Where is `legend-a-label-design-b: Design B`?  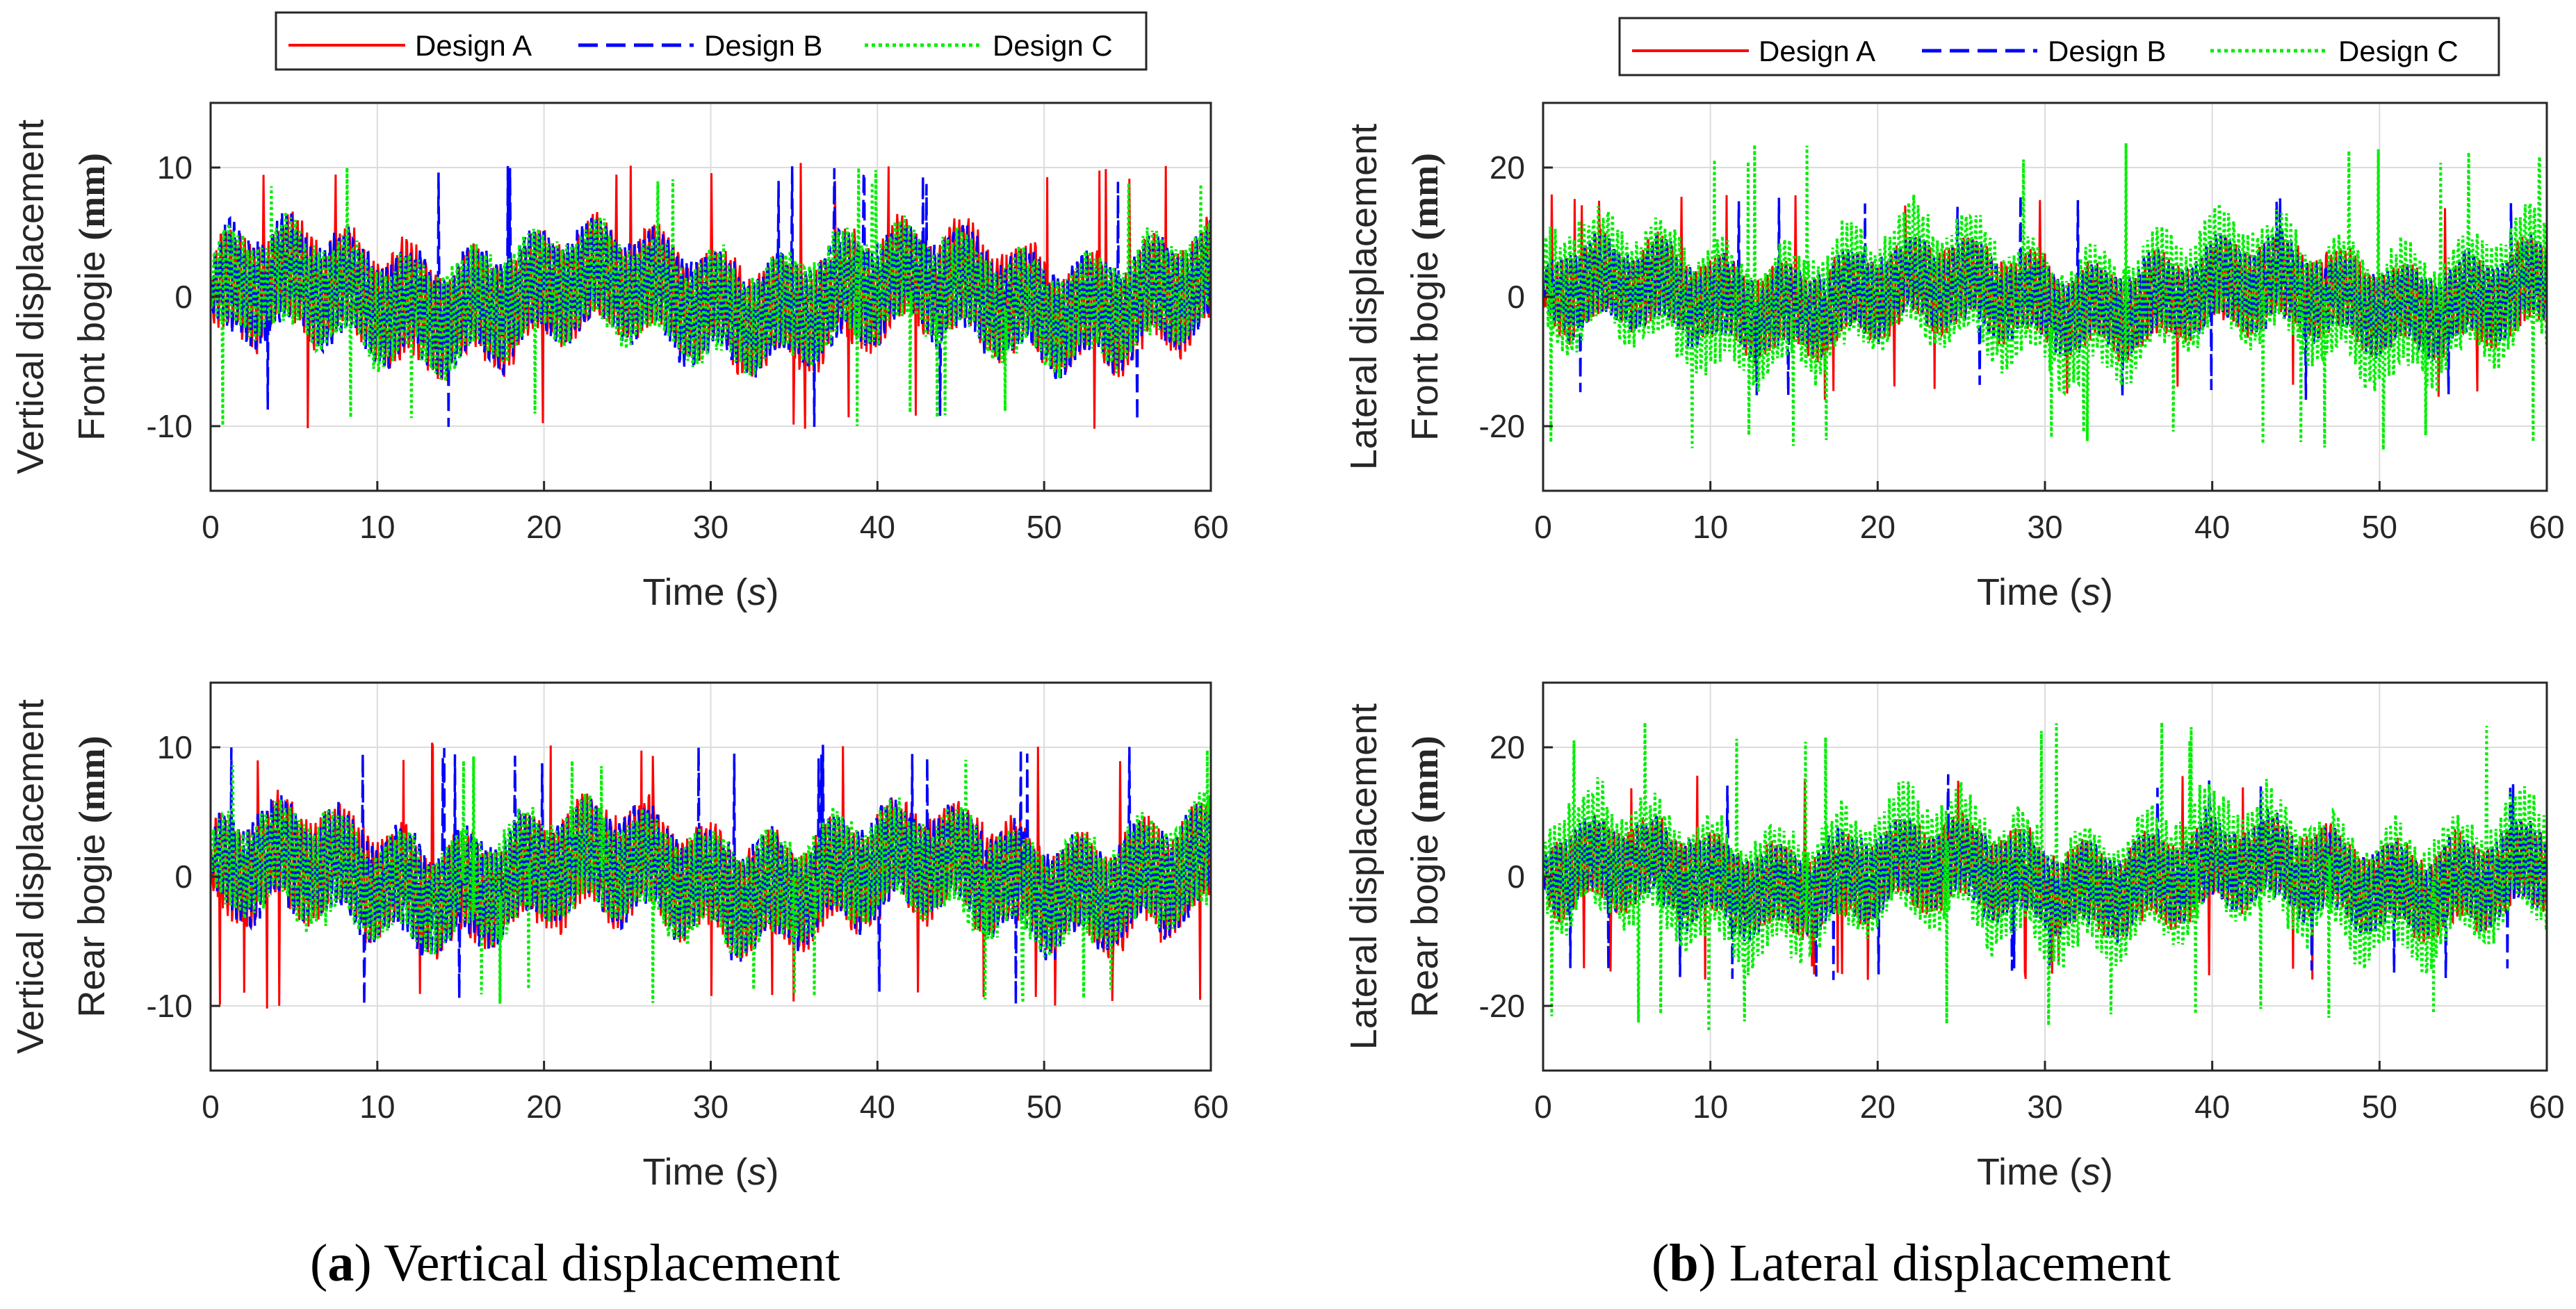
legend-a-label-design-b: Design B is located at coordinates (763, 45).